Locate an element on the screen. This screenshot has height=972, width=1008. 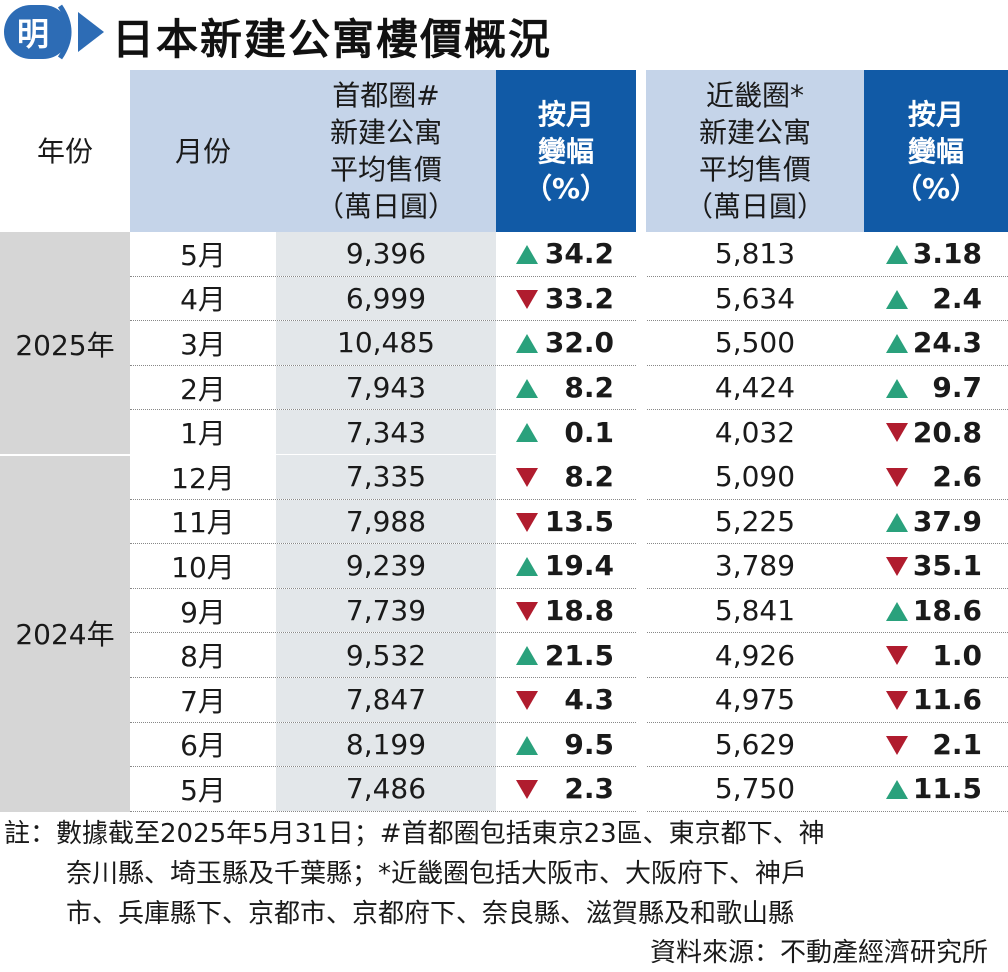
tokyo-change-value: 34.2 is located at coordinates (579, 254).